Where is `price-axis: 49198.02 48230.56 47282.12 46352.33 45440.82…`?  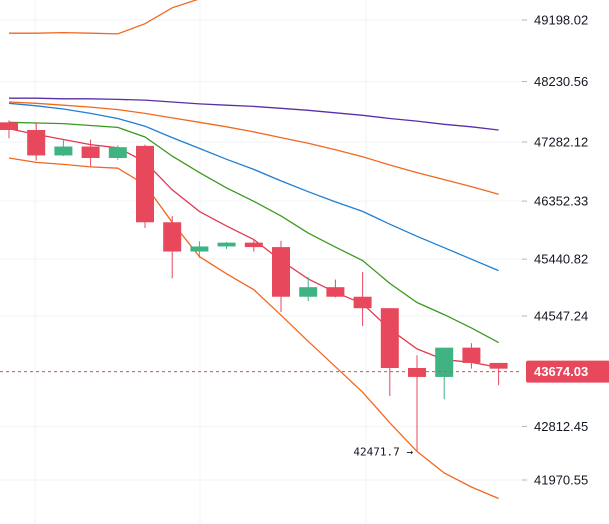
price-axis: 49198.02 48230.56 47282.12 46352.33 45440.82… is located at coordinates (555, 250).